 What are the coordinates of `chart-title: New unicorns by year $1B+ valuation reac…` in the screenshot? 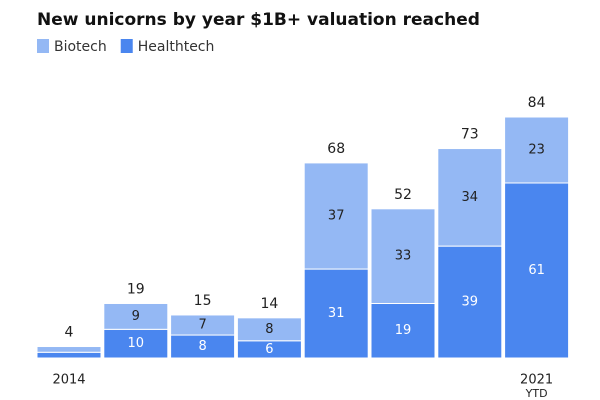 It's located at (258, 20).